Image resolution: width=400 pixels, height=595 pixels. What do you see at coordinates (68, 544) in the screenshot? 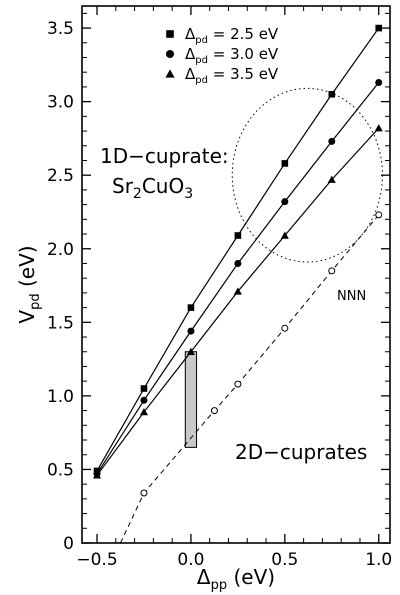
I see `y-tick-label: 0` at bounding box center [68, 544].